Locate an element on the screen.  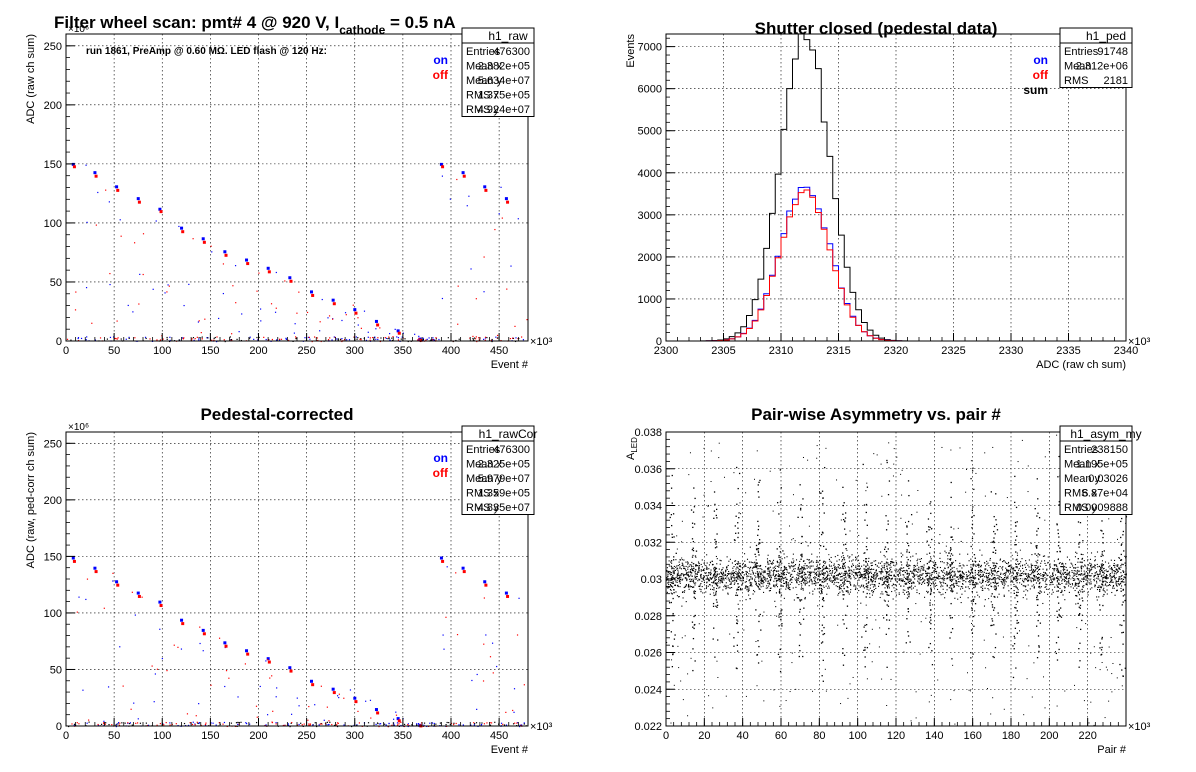
stats-box-name: h1_rawCor is located at coordinates (508, 434).